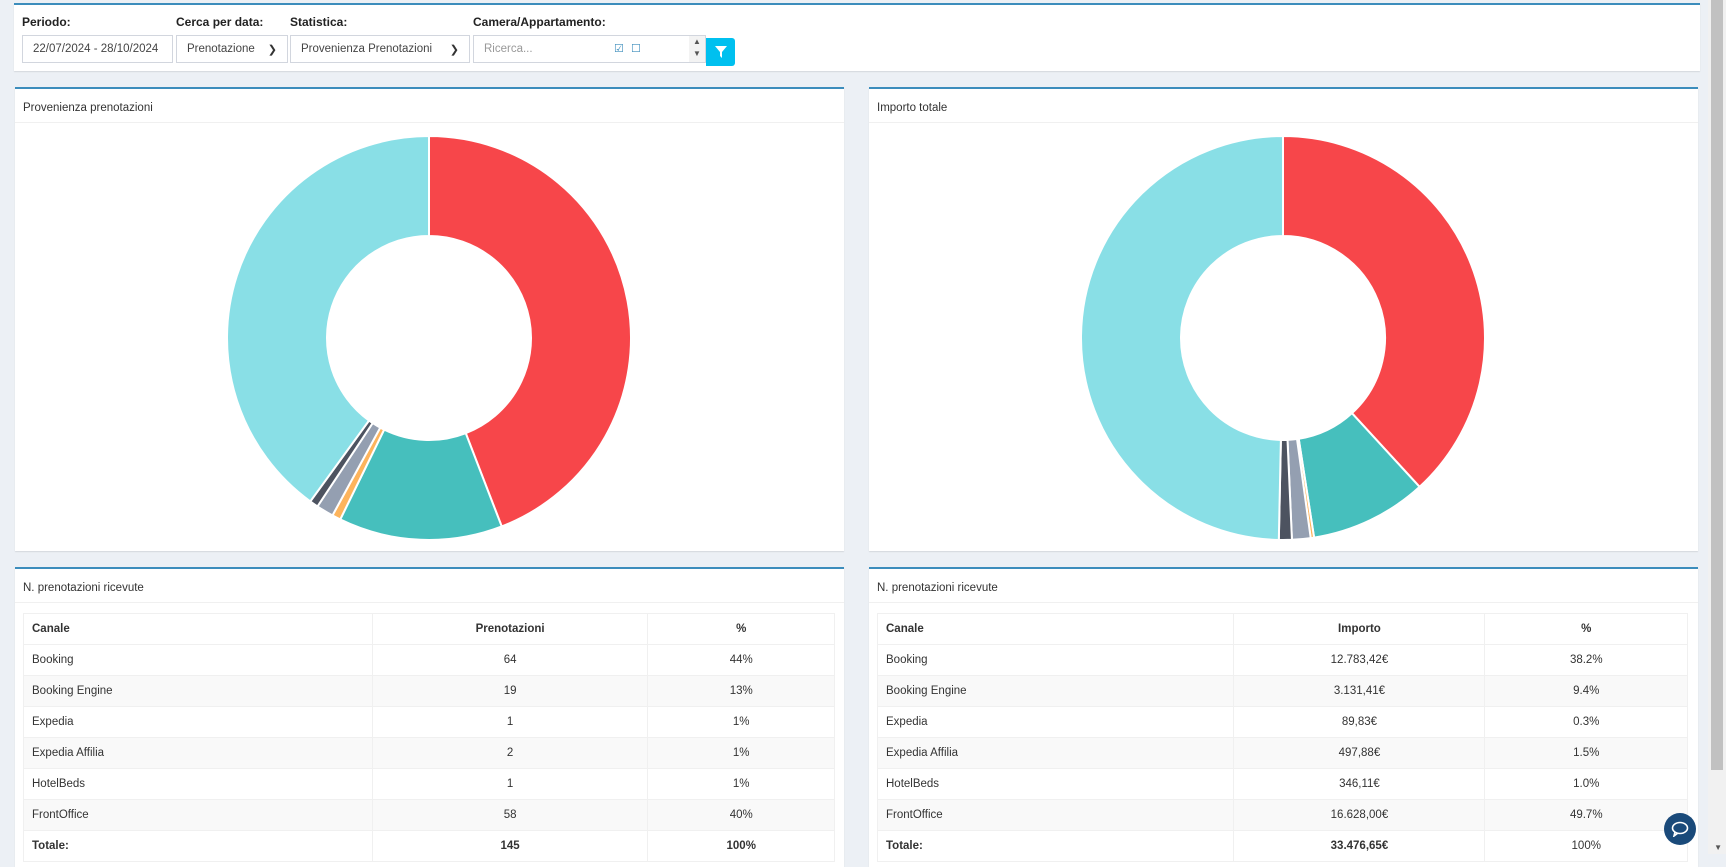 This screenshot has height=867, width=1726. I want to click on filter-button, so click(720, 52).